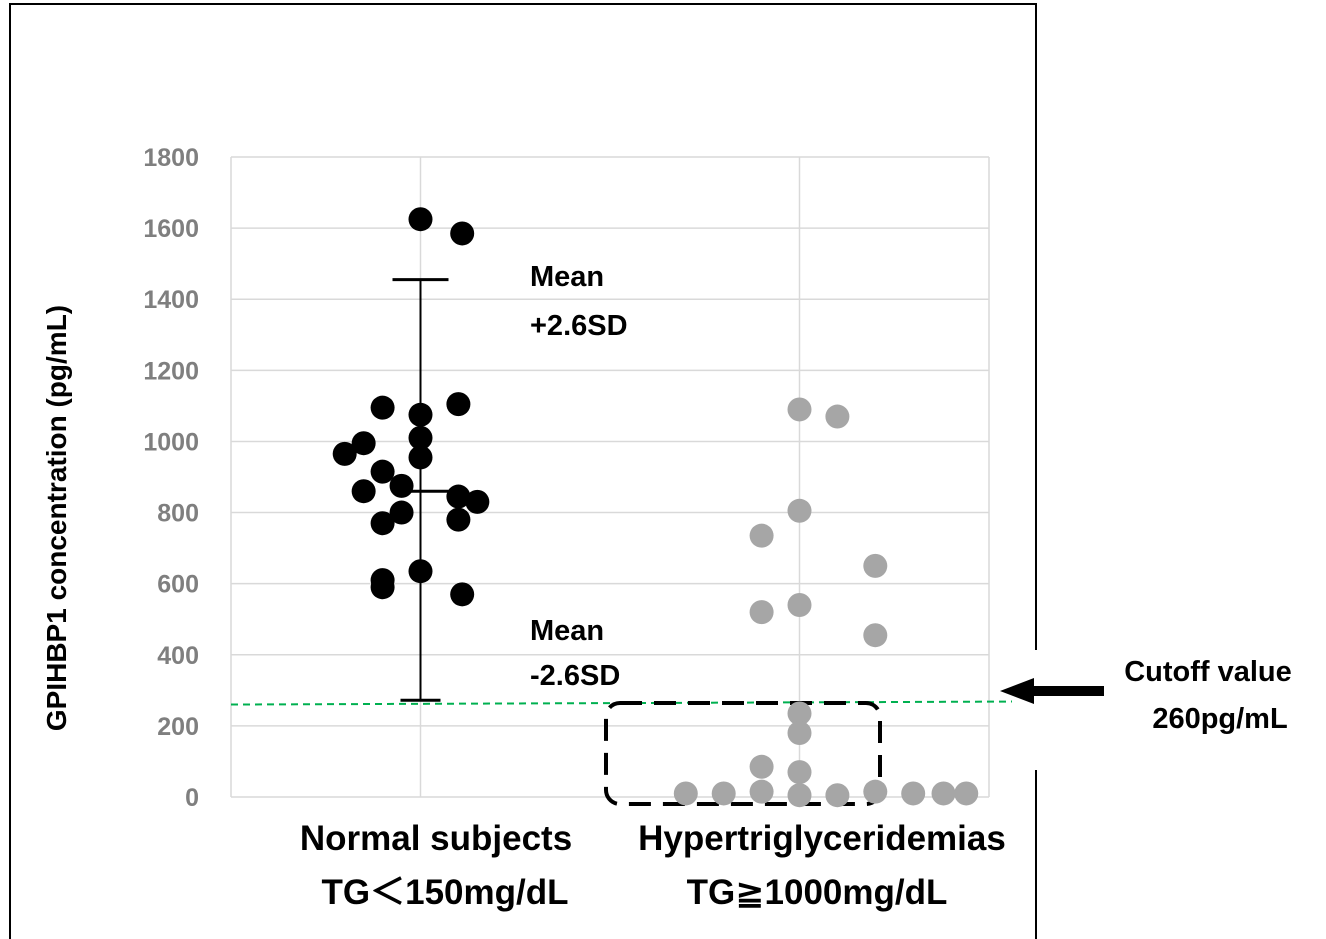 This screenshot has height=939, width=1326. What do you see at coordinates (579, 326) in the screenshot?
I see `upper-sd-label-line2: +2.6SD` at bounding box center [579, 326].